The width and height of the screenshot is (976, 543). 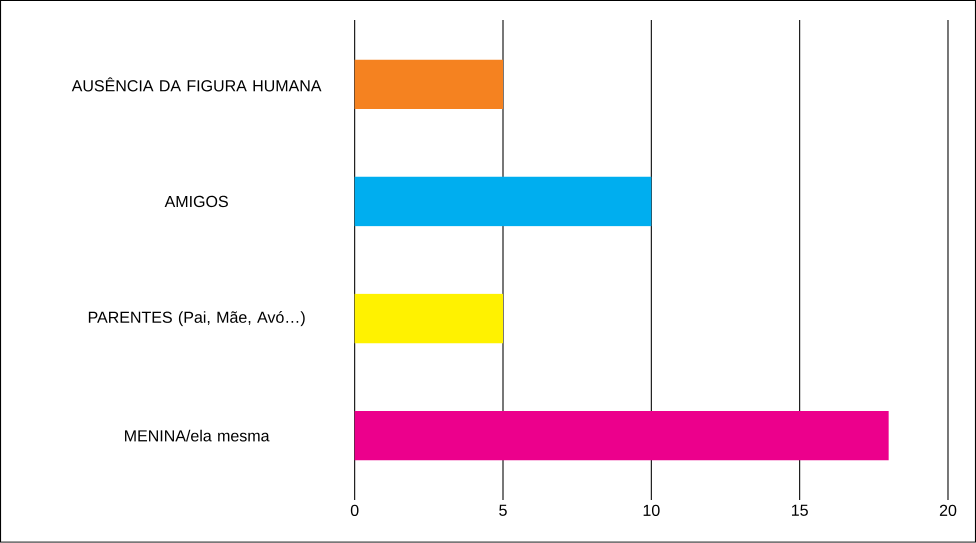 What do you see at coordinates (196, 202) in the screenshot?
I see `y-tick-label: AMIGOS` at bounding box center [196, 202].